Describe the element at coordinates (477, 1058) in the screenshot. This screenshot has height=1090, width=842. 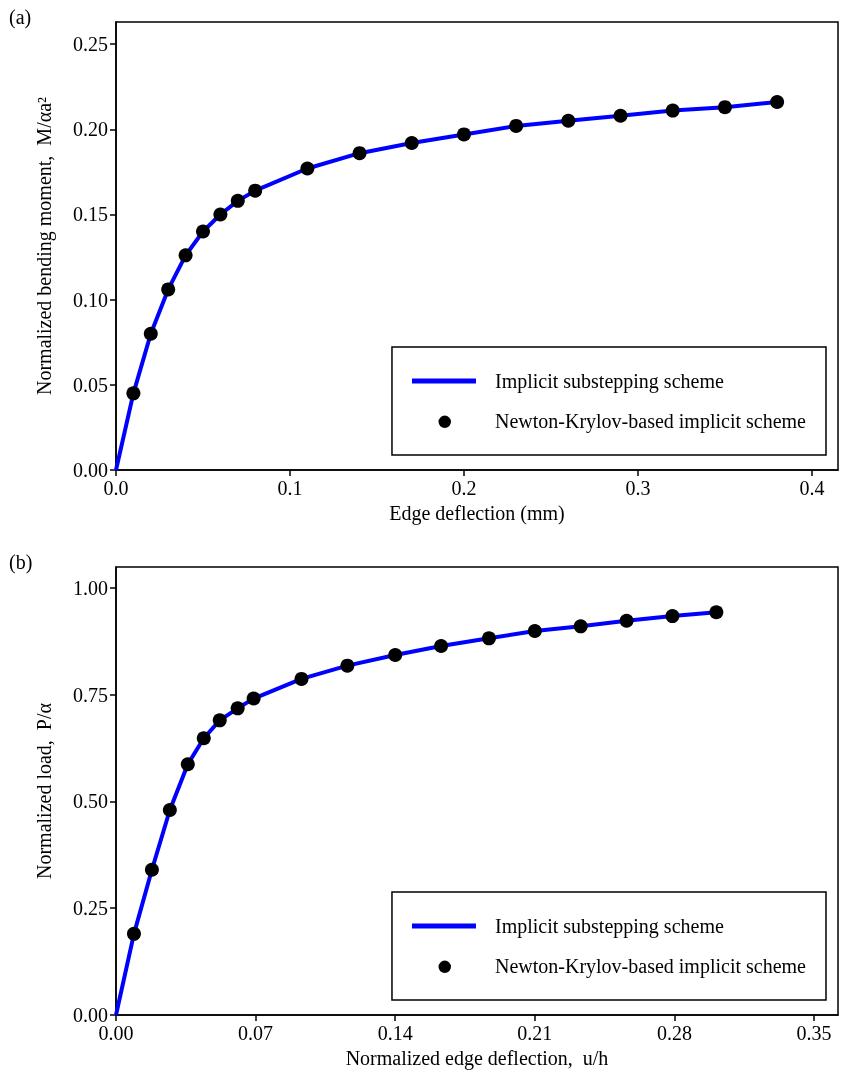
I see `x-axis-title: Normalized edge deflection, u/h` at that location.